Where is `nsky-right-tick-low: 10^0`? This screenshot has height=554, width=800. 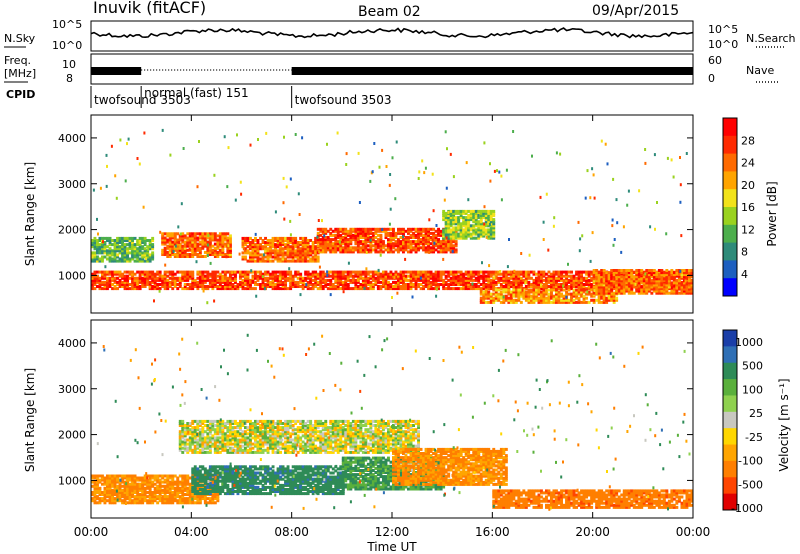
nsky-right-tick-low: 10^0 is located at coordinates (723, 44).